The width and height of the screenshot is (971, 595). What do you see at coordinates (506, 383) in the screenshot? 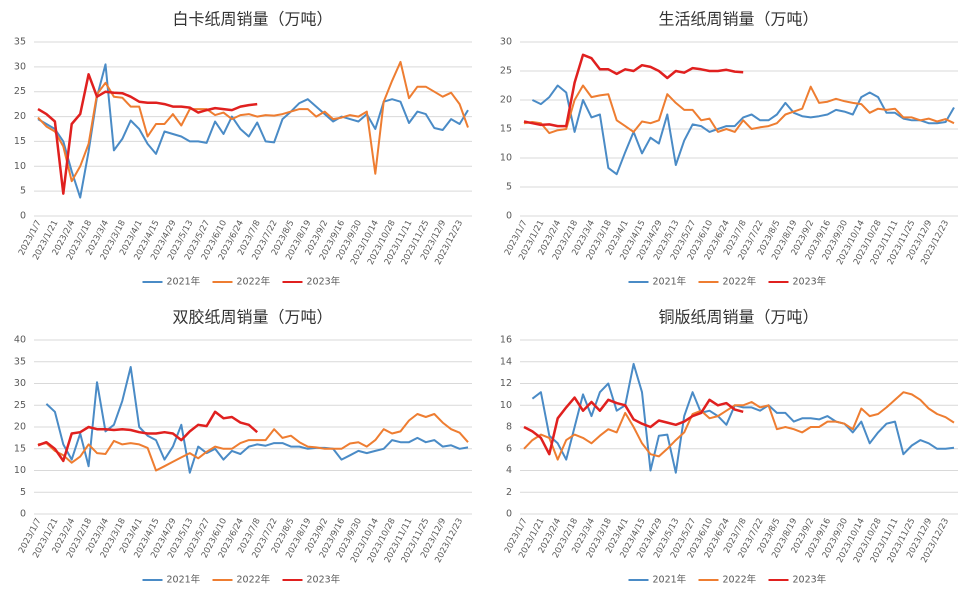
I see `y-tick-label: 12` at bounding box center [506, 383].